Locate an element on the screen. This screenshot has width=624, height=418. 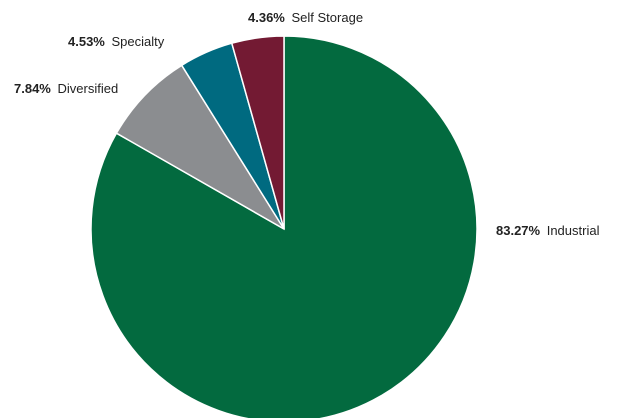
label-industrial-value: 83.27% is located at coordinates (518, 230).